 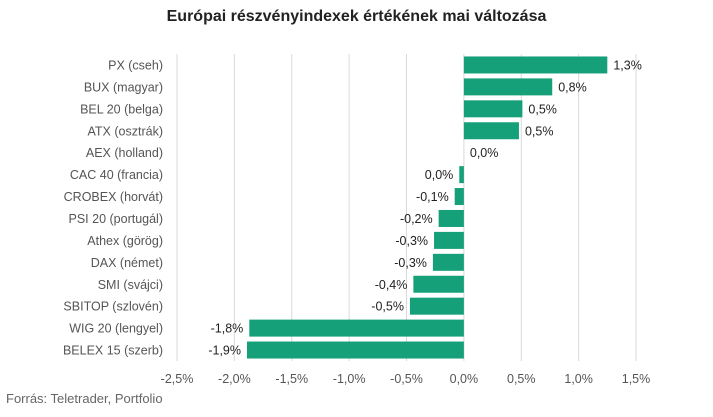 I want to click on category-label: SMI (svájci), so click(x=130, y=285).